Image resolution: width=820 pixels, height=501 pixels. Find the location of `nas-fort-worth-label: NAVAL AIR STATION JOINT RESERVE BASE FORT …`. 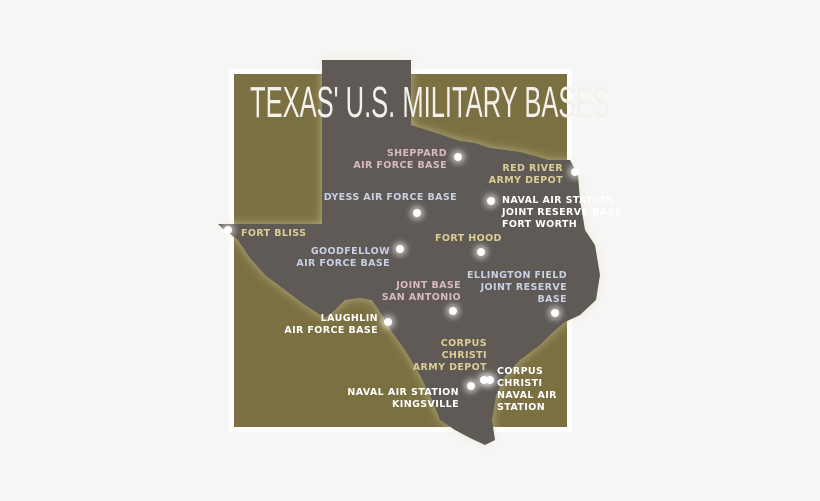

nas-fort-worth-label: NAVAL AIR STATION JOINT RESERVE BASE FORT … is located at coordinates (562, 212).